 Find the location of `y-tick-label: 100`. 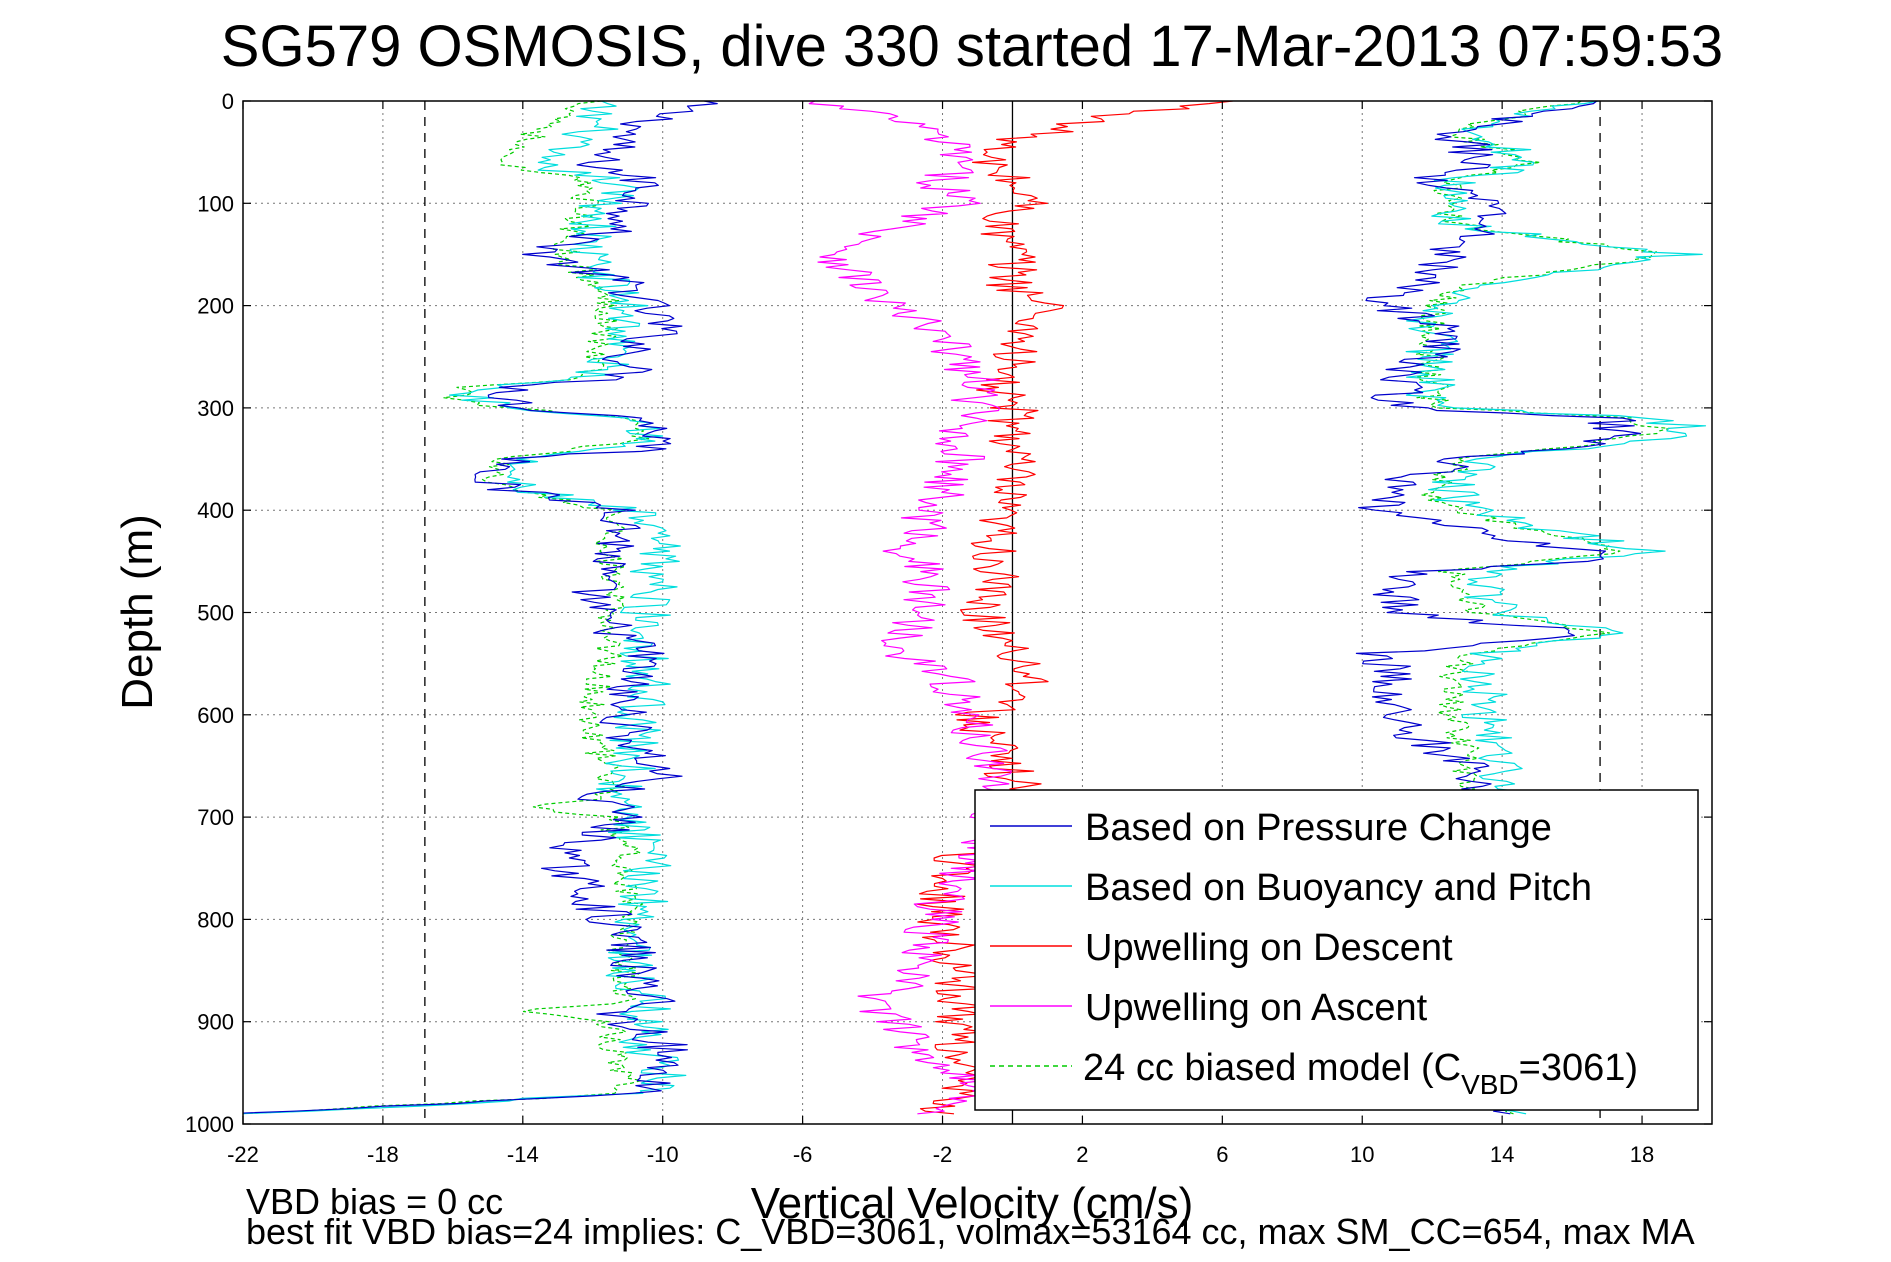

y-tick-label: 100 is located at coordinates (215, 203).